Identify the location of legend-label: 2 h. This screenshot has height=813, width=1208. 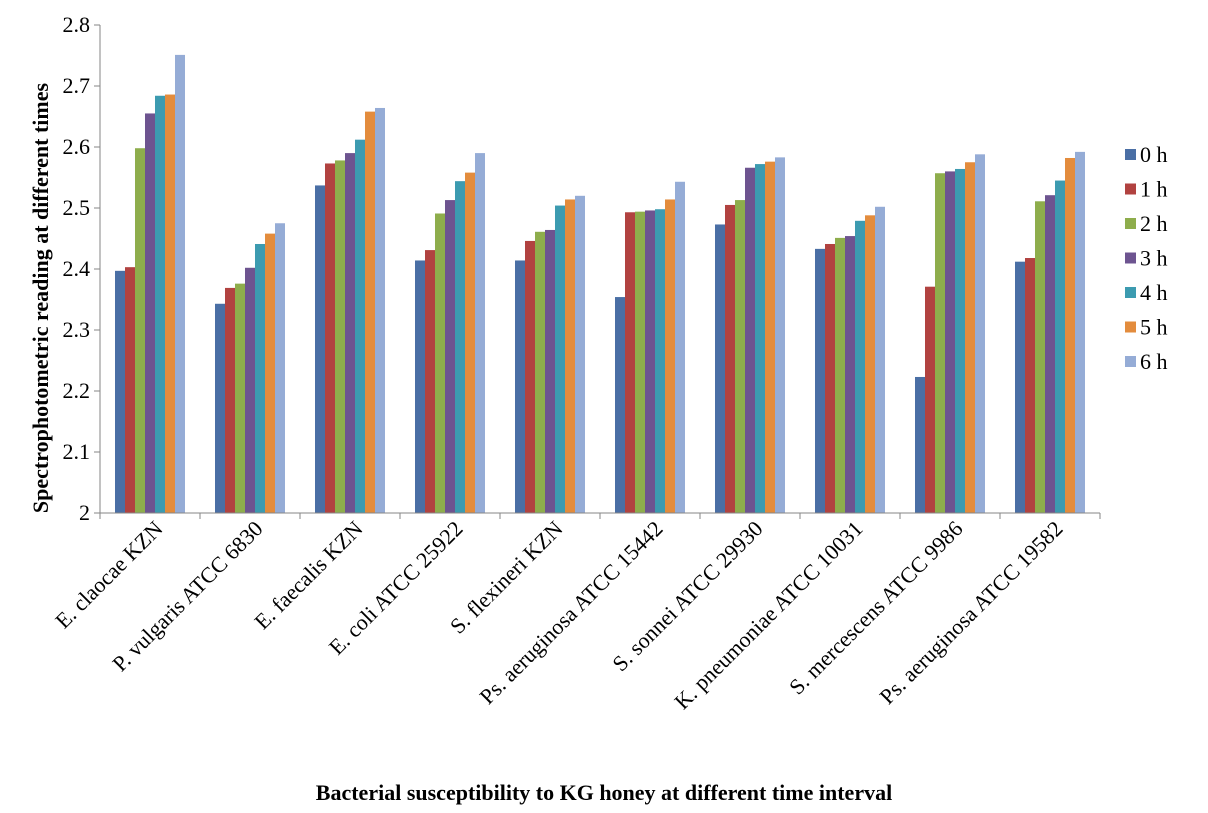
(1154, 223).